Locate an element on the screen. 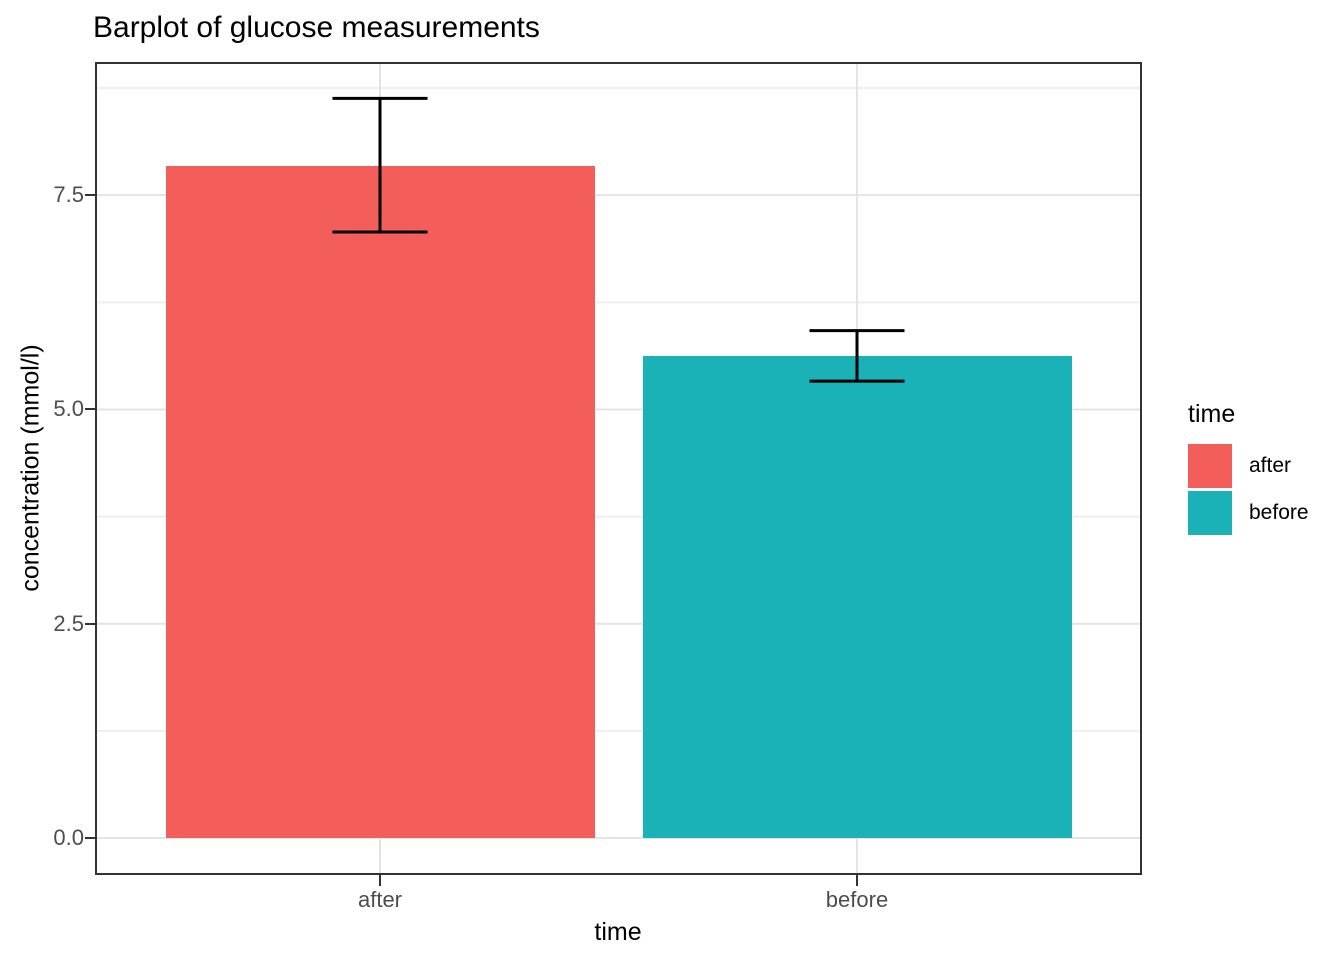 This screenshot has height=960, width=1344. legend-label-before: before is located at coordinates (1279, 512).